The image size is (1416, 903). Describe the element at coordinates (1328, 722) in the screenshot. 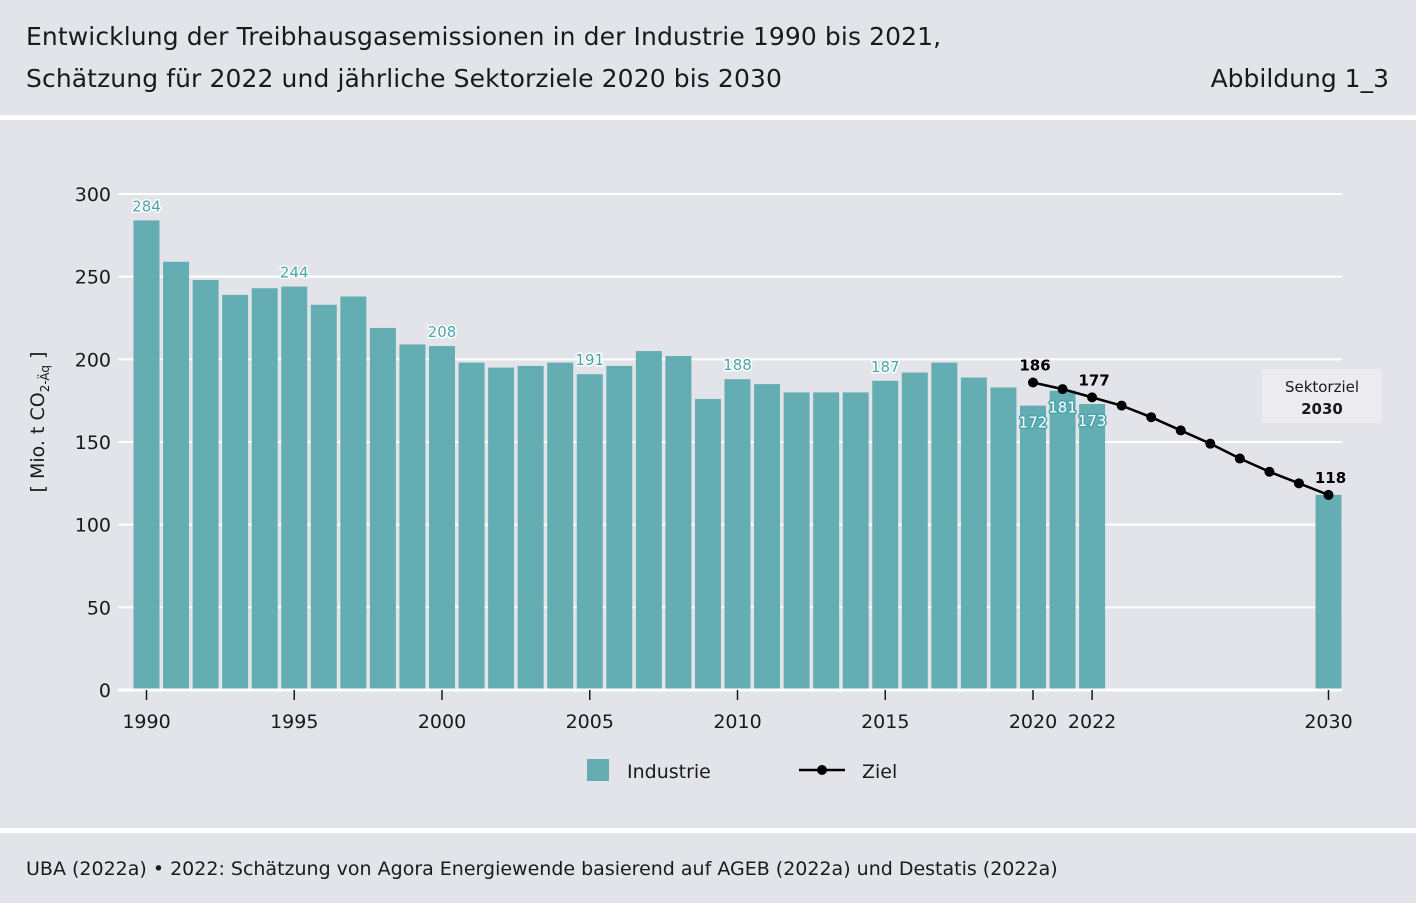

I see `x-tick-label-2030: 2030` at that location.